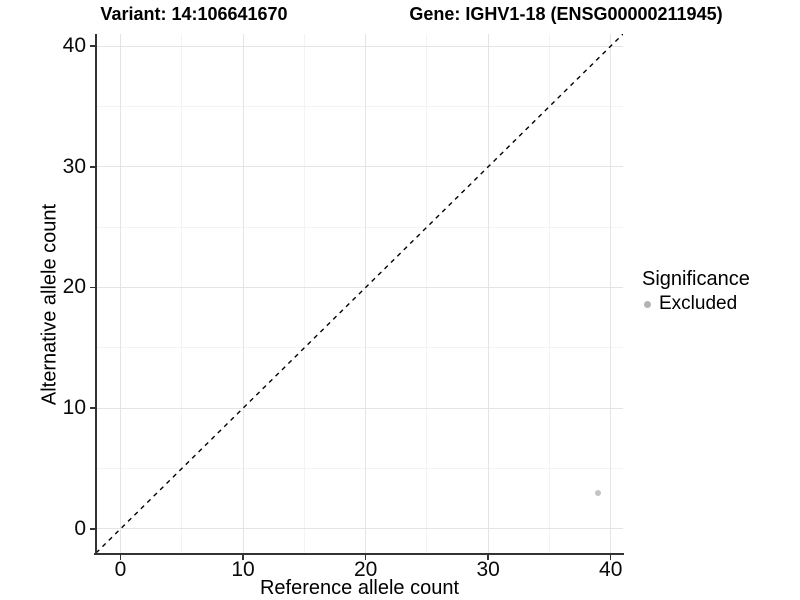 Image resolution: width=800 pixels, height=600 pixels. Describe the element at coordinates (696, 291) in the screenshot. I see `legend: Significance Excluded` at that location.